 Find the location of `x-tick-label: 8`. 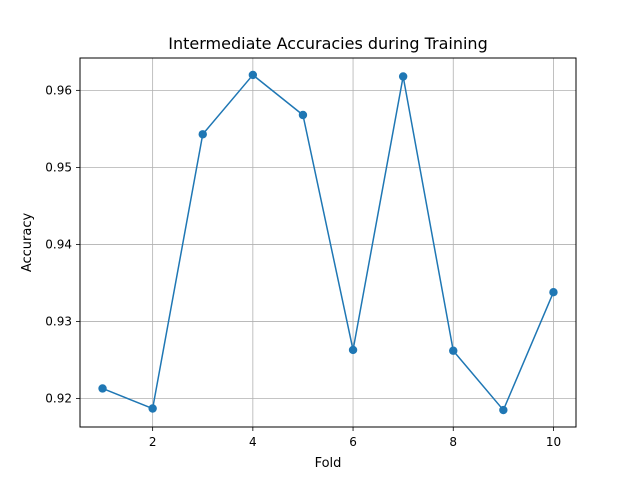

x-tick-label: 8 is located at coordinates (453, 442).